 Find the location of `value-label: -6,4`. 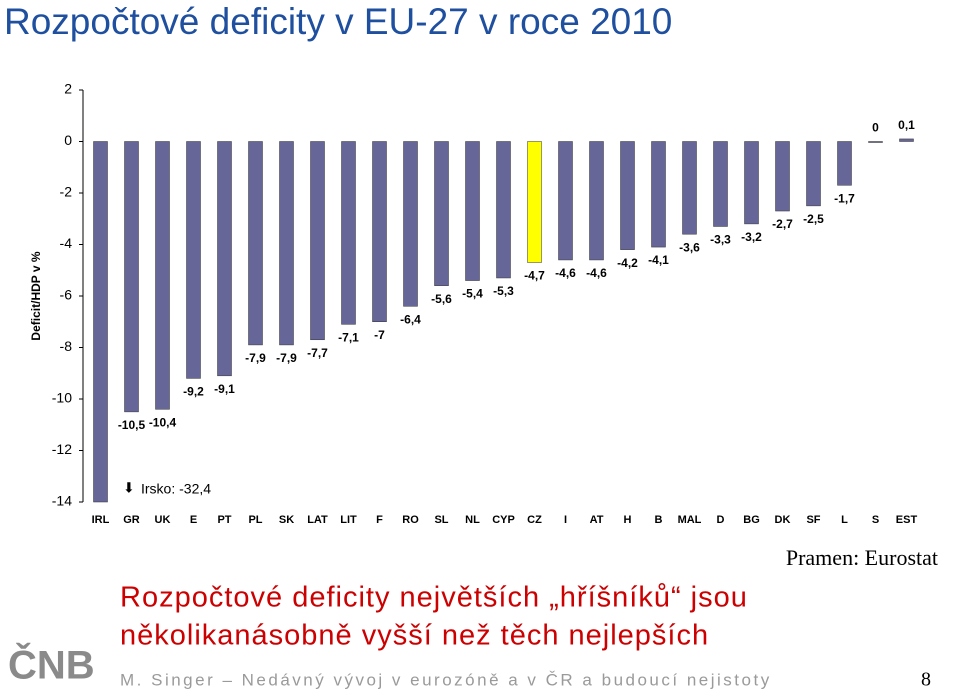

value-label: -6,4 is located at coordinates (410, 319).